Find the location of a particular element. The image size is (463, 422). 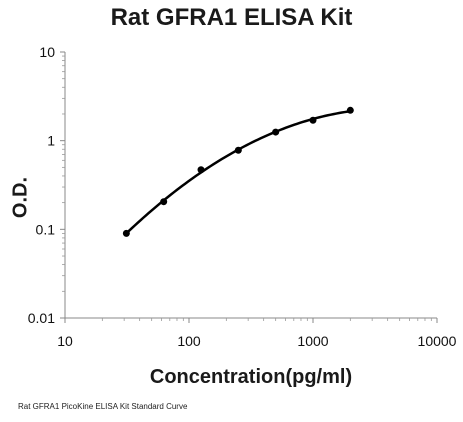

y-axis-label: O.D. is located at coordinates (20, 197).